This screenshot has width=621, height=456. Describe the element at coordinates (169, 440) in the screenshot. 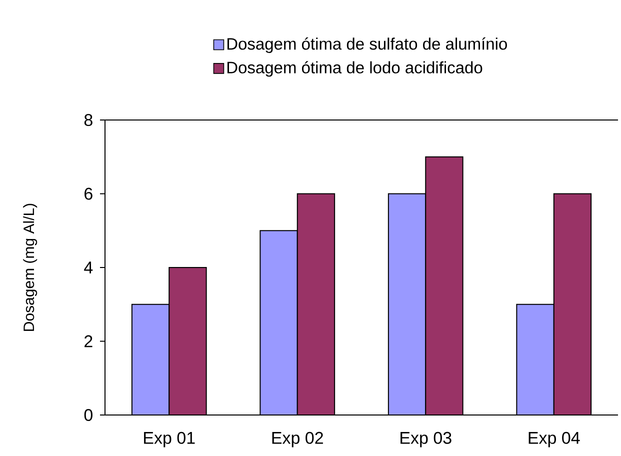

I see `x-tick-label: Exp 01` at that location.